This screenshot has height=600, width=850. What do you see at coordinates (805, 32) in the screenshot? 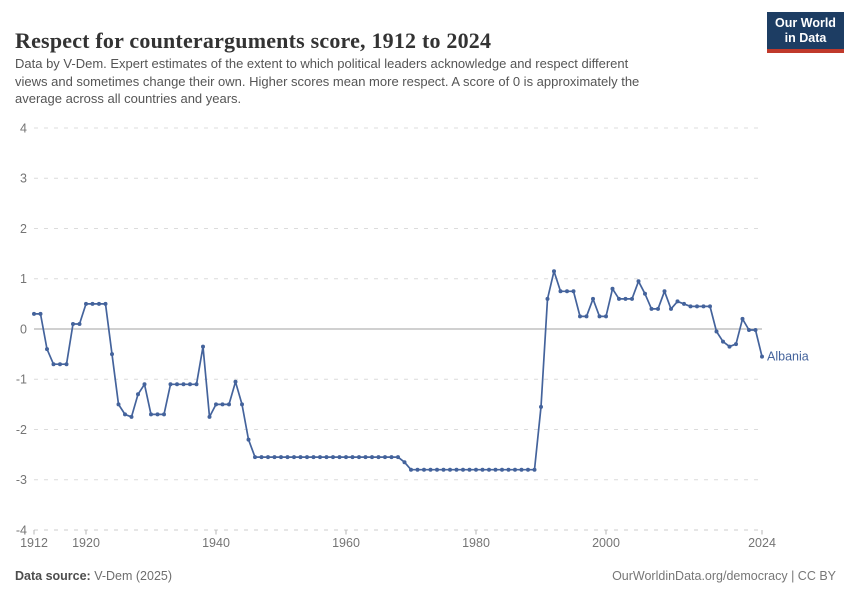
I see `owid-logo: Our World in Data` at bounding box center [805, 32].